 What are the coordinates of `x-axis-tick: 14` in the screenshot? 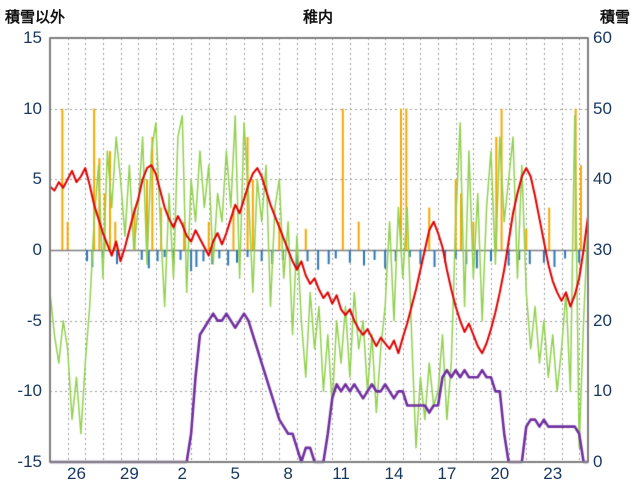 It's located at (394, 473).